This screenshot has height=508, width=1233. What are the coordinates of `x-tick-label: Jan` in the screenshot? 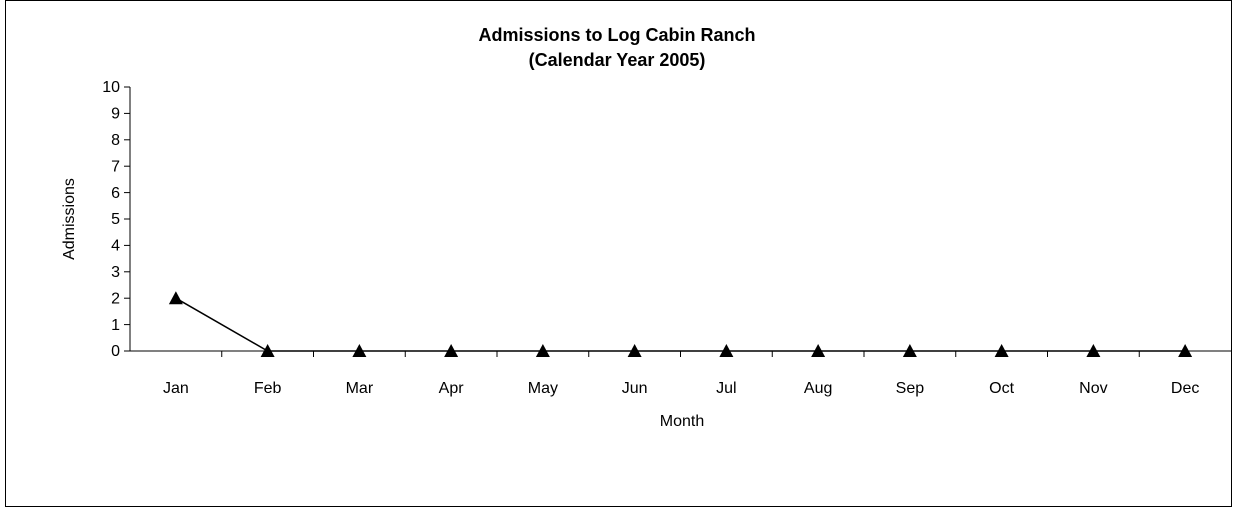 It's located at (176, 388).